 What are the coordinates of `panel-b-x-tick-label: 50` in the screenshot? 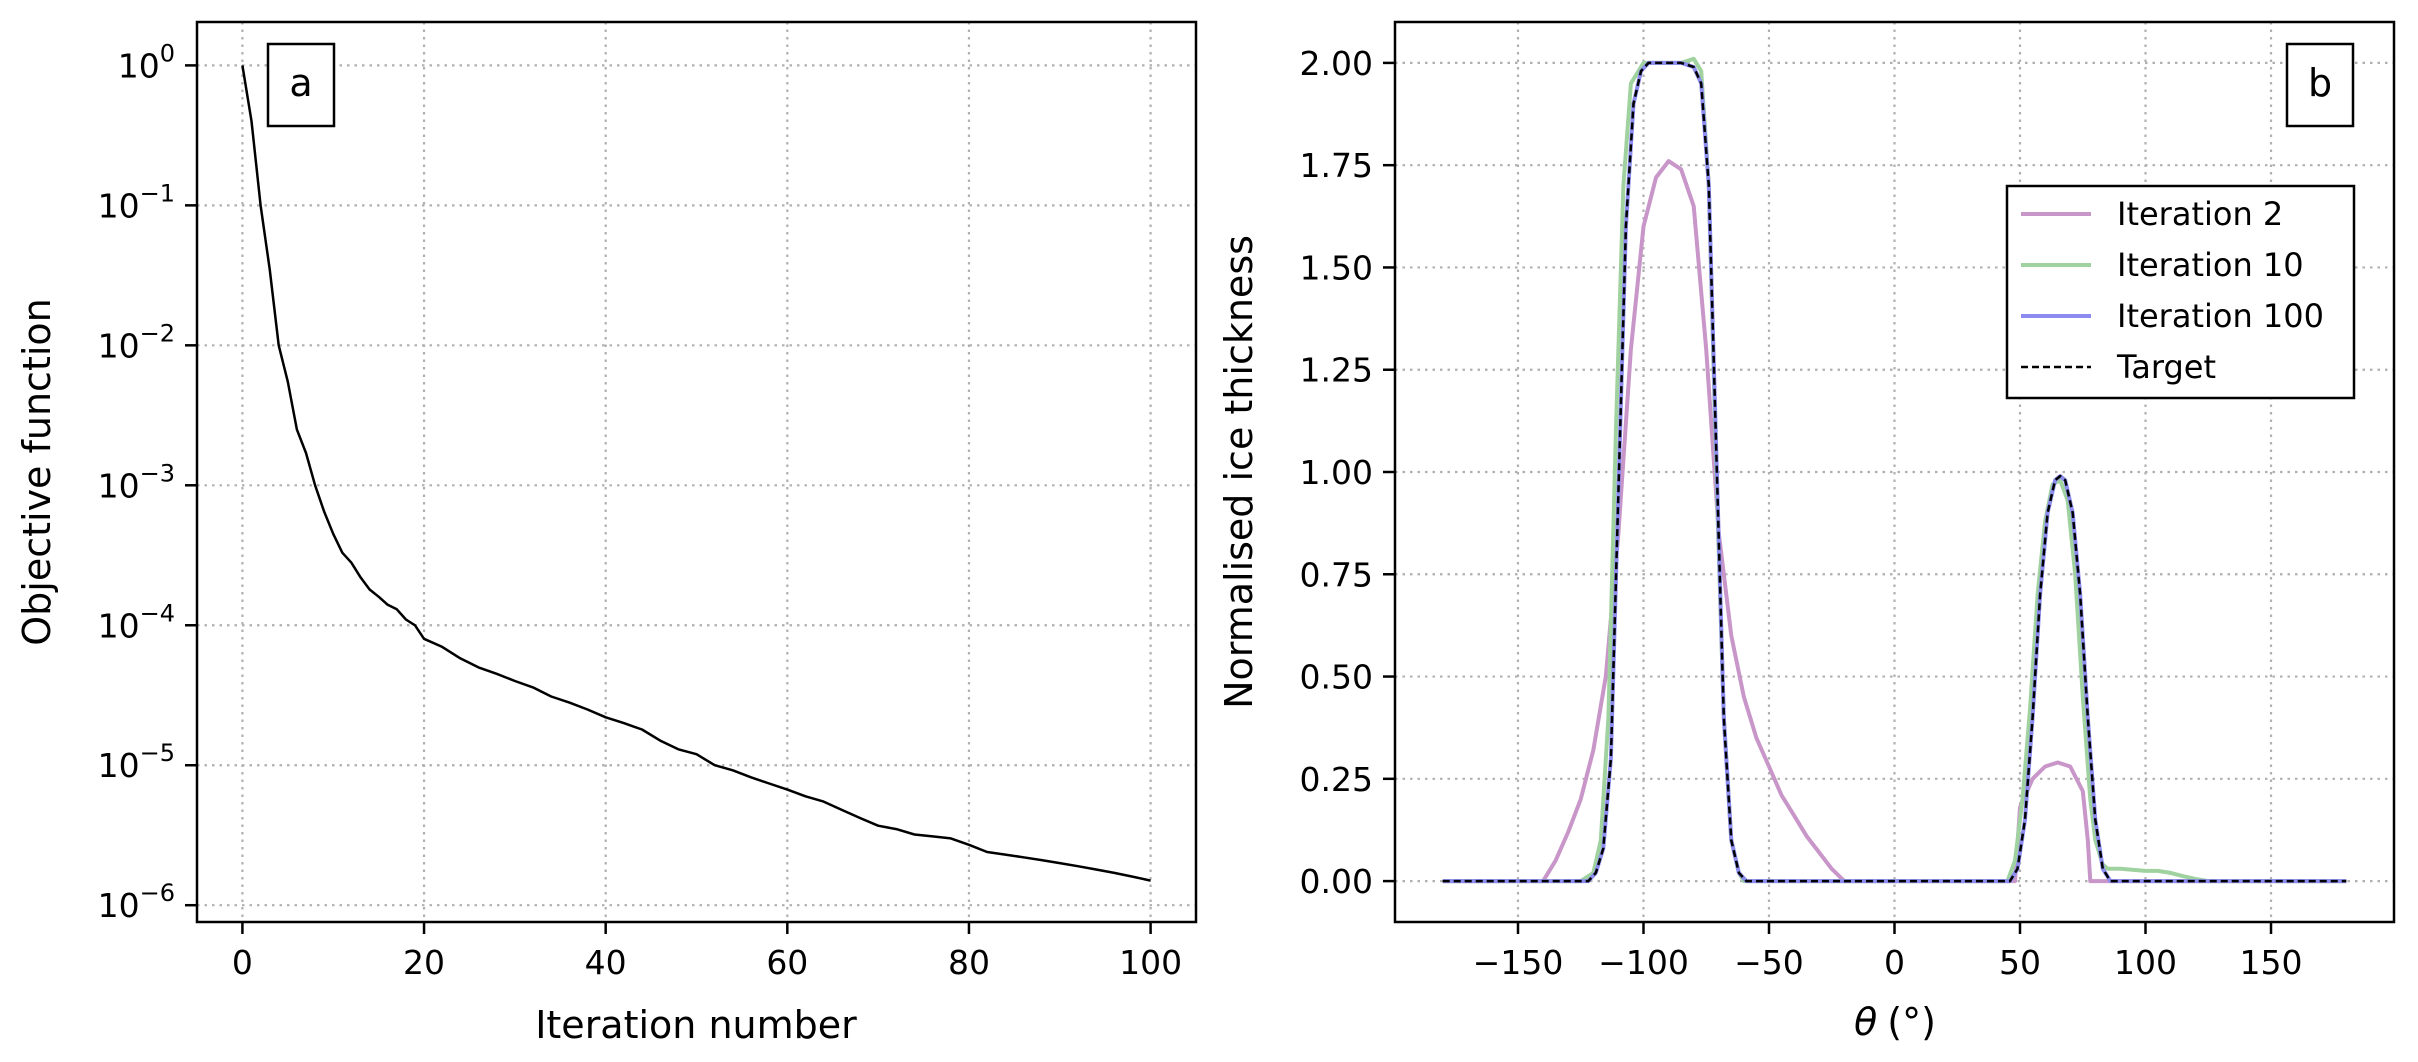 It's located at (2020, 962).